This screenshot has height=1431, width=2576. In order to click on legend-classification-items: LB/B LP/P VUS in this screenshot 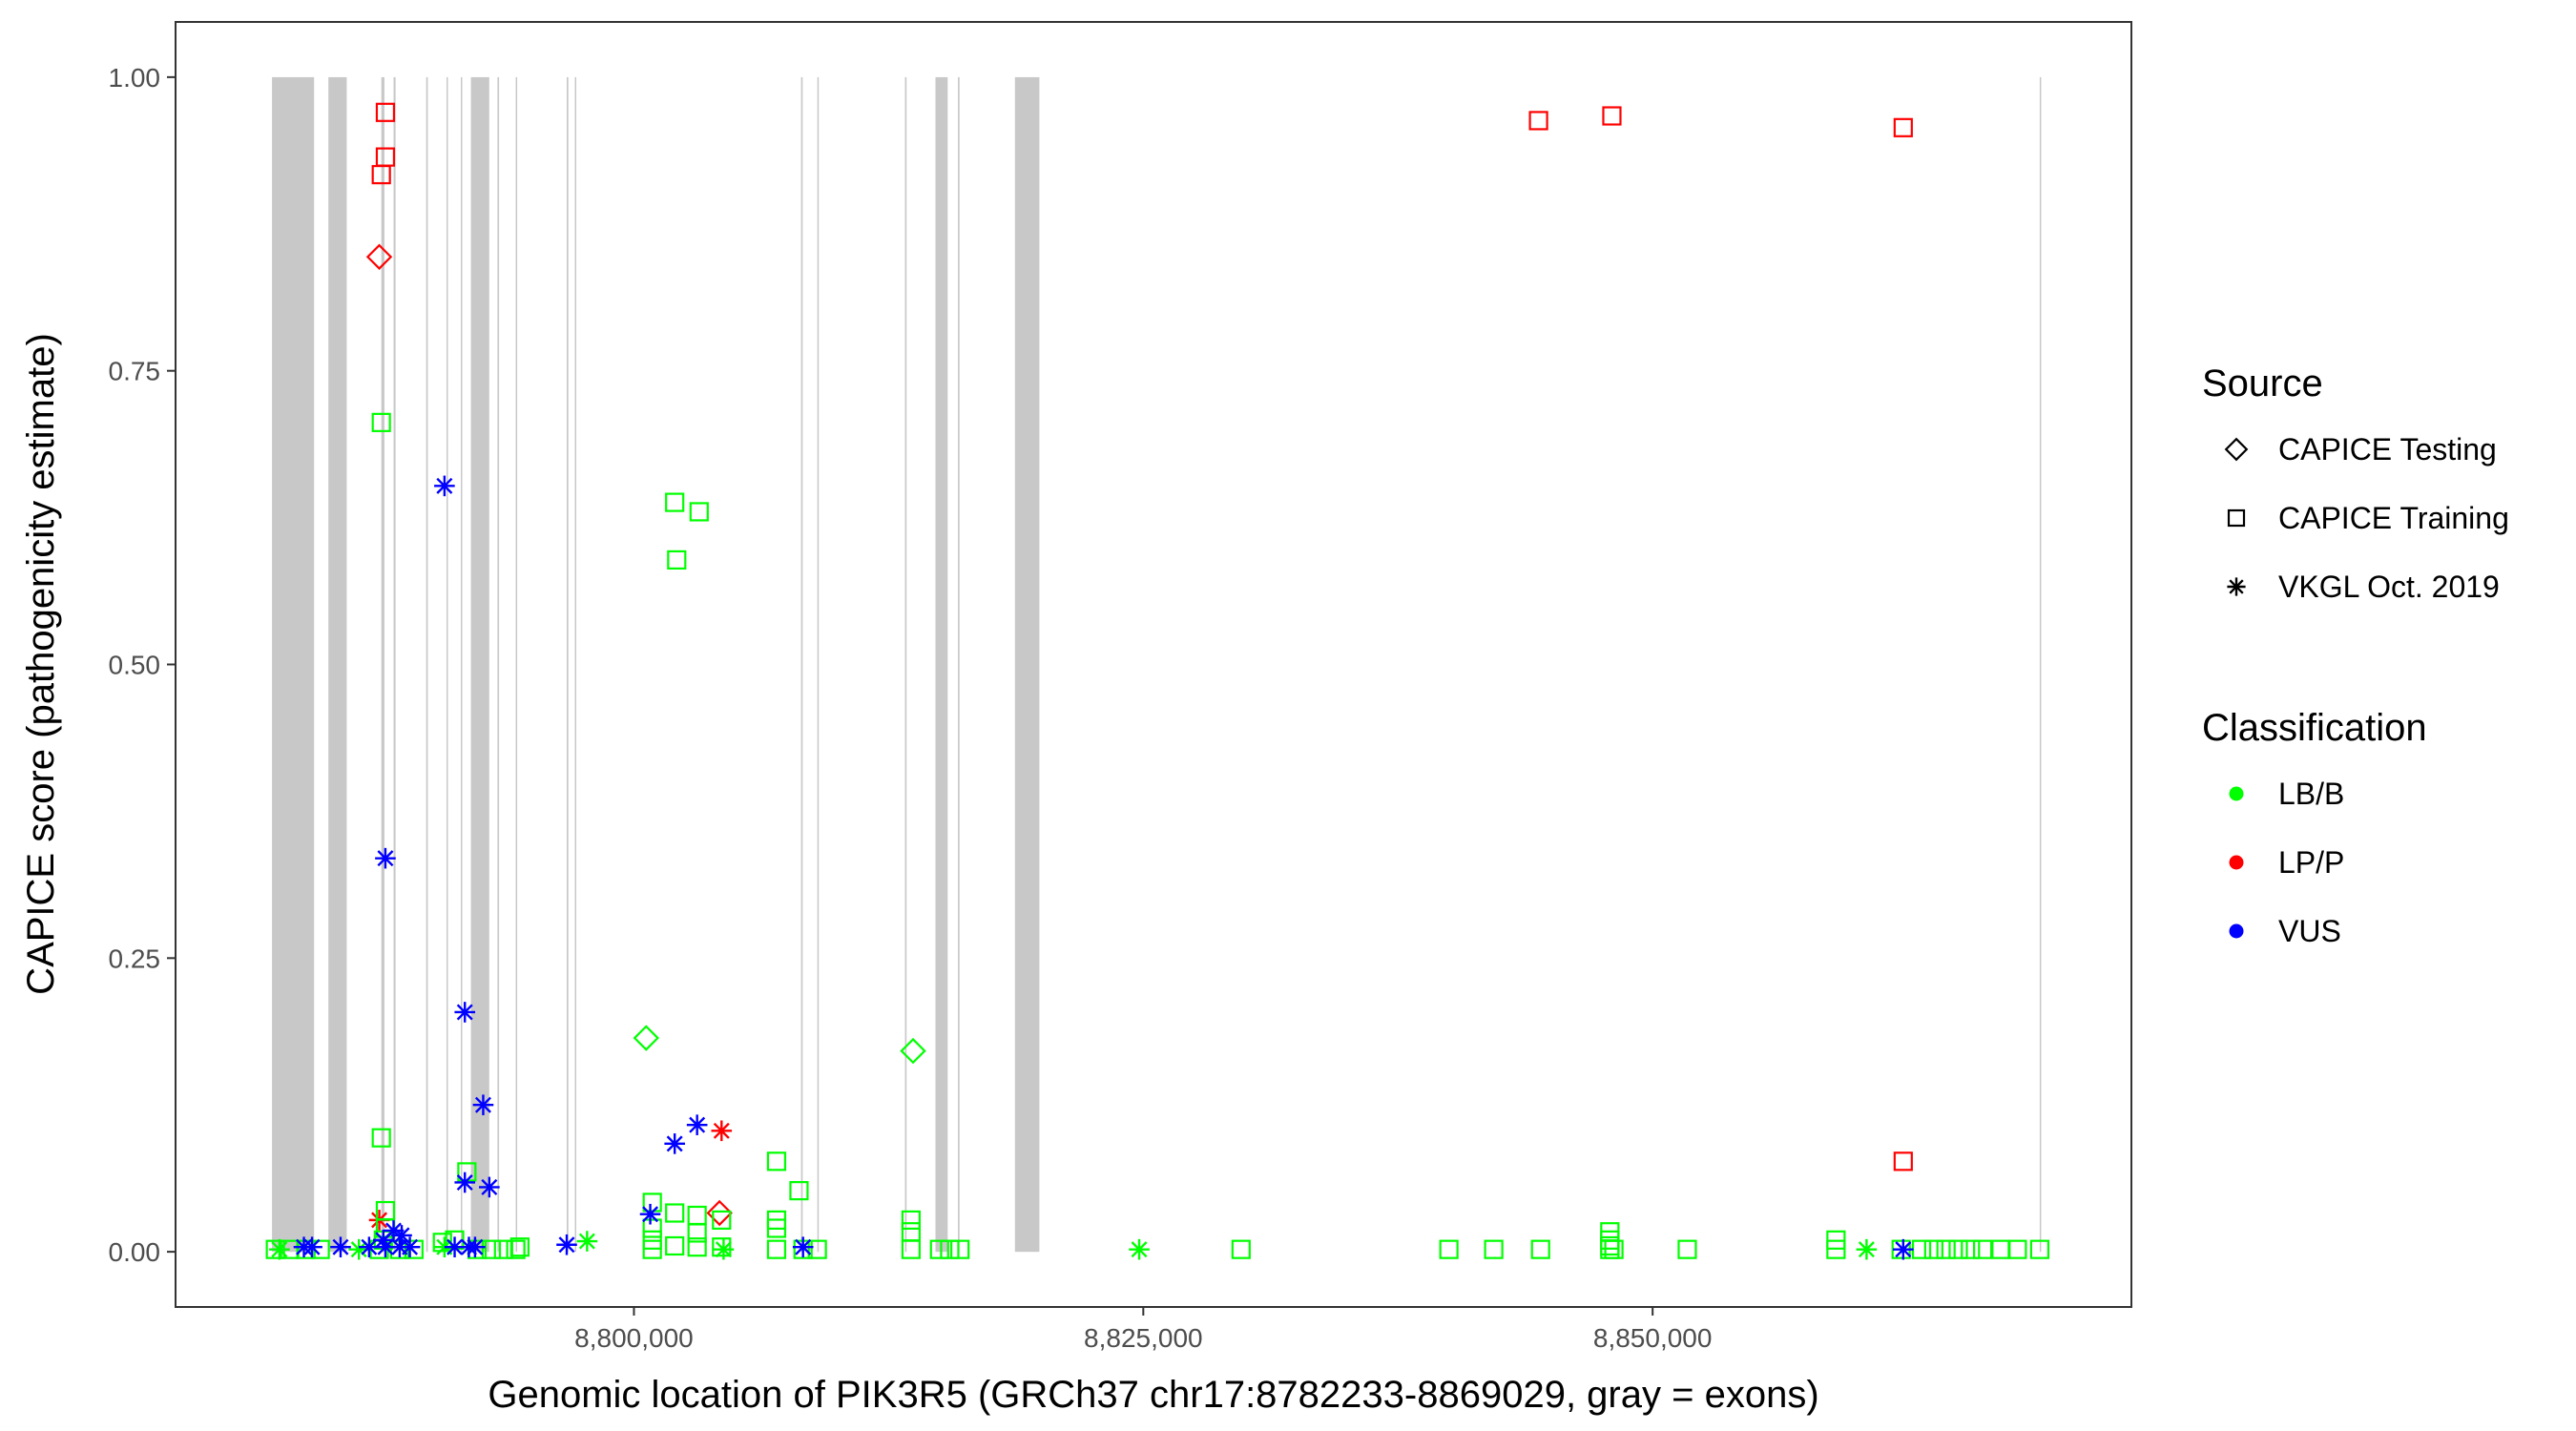, I will do `click(2286, 862)`.